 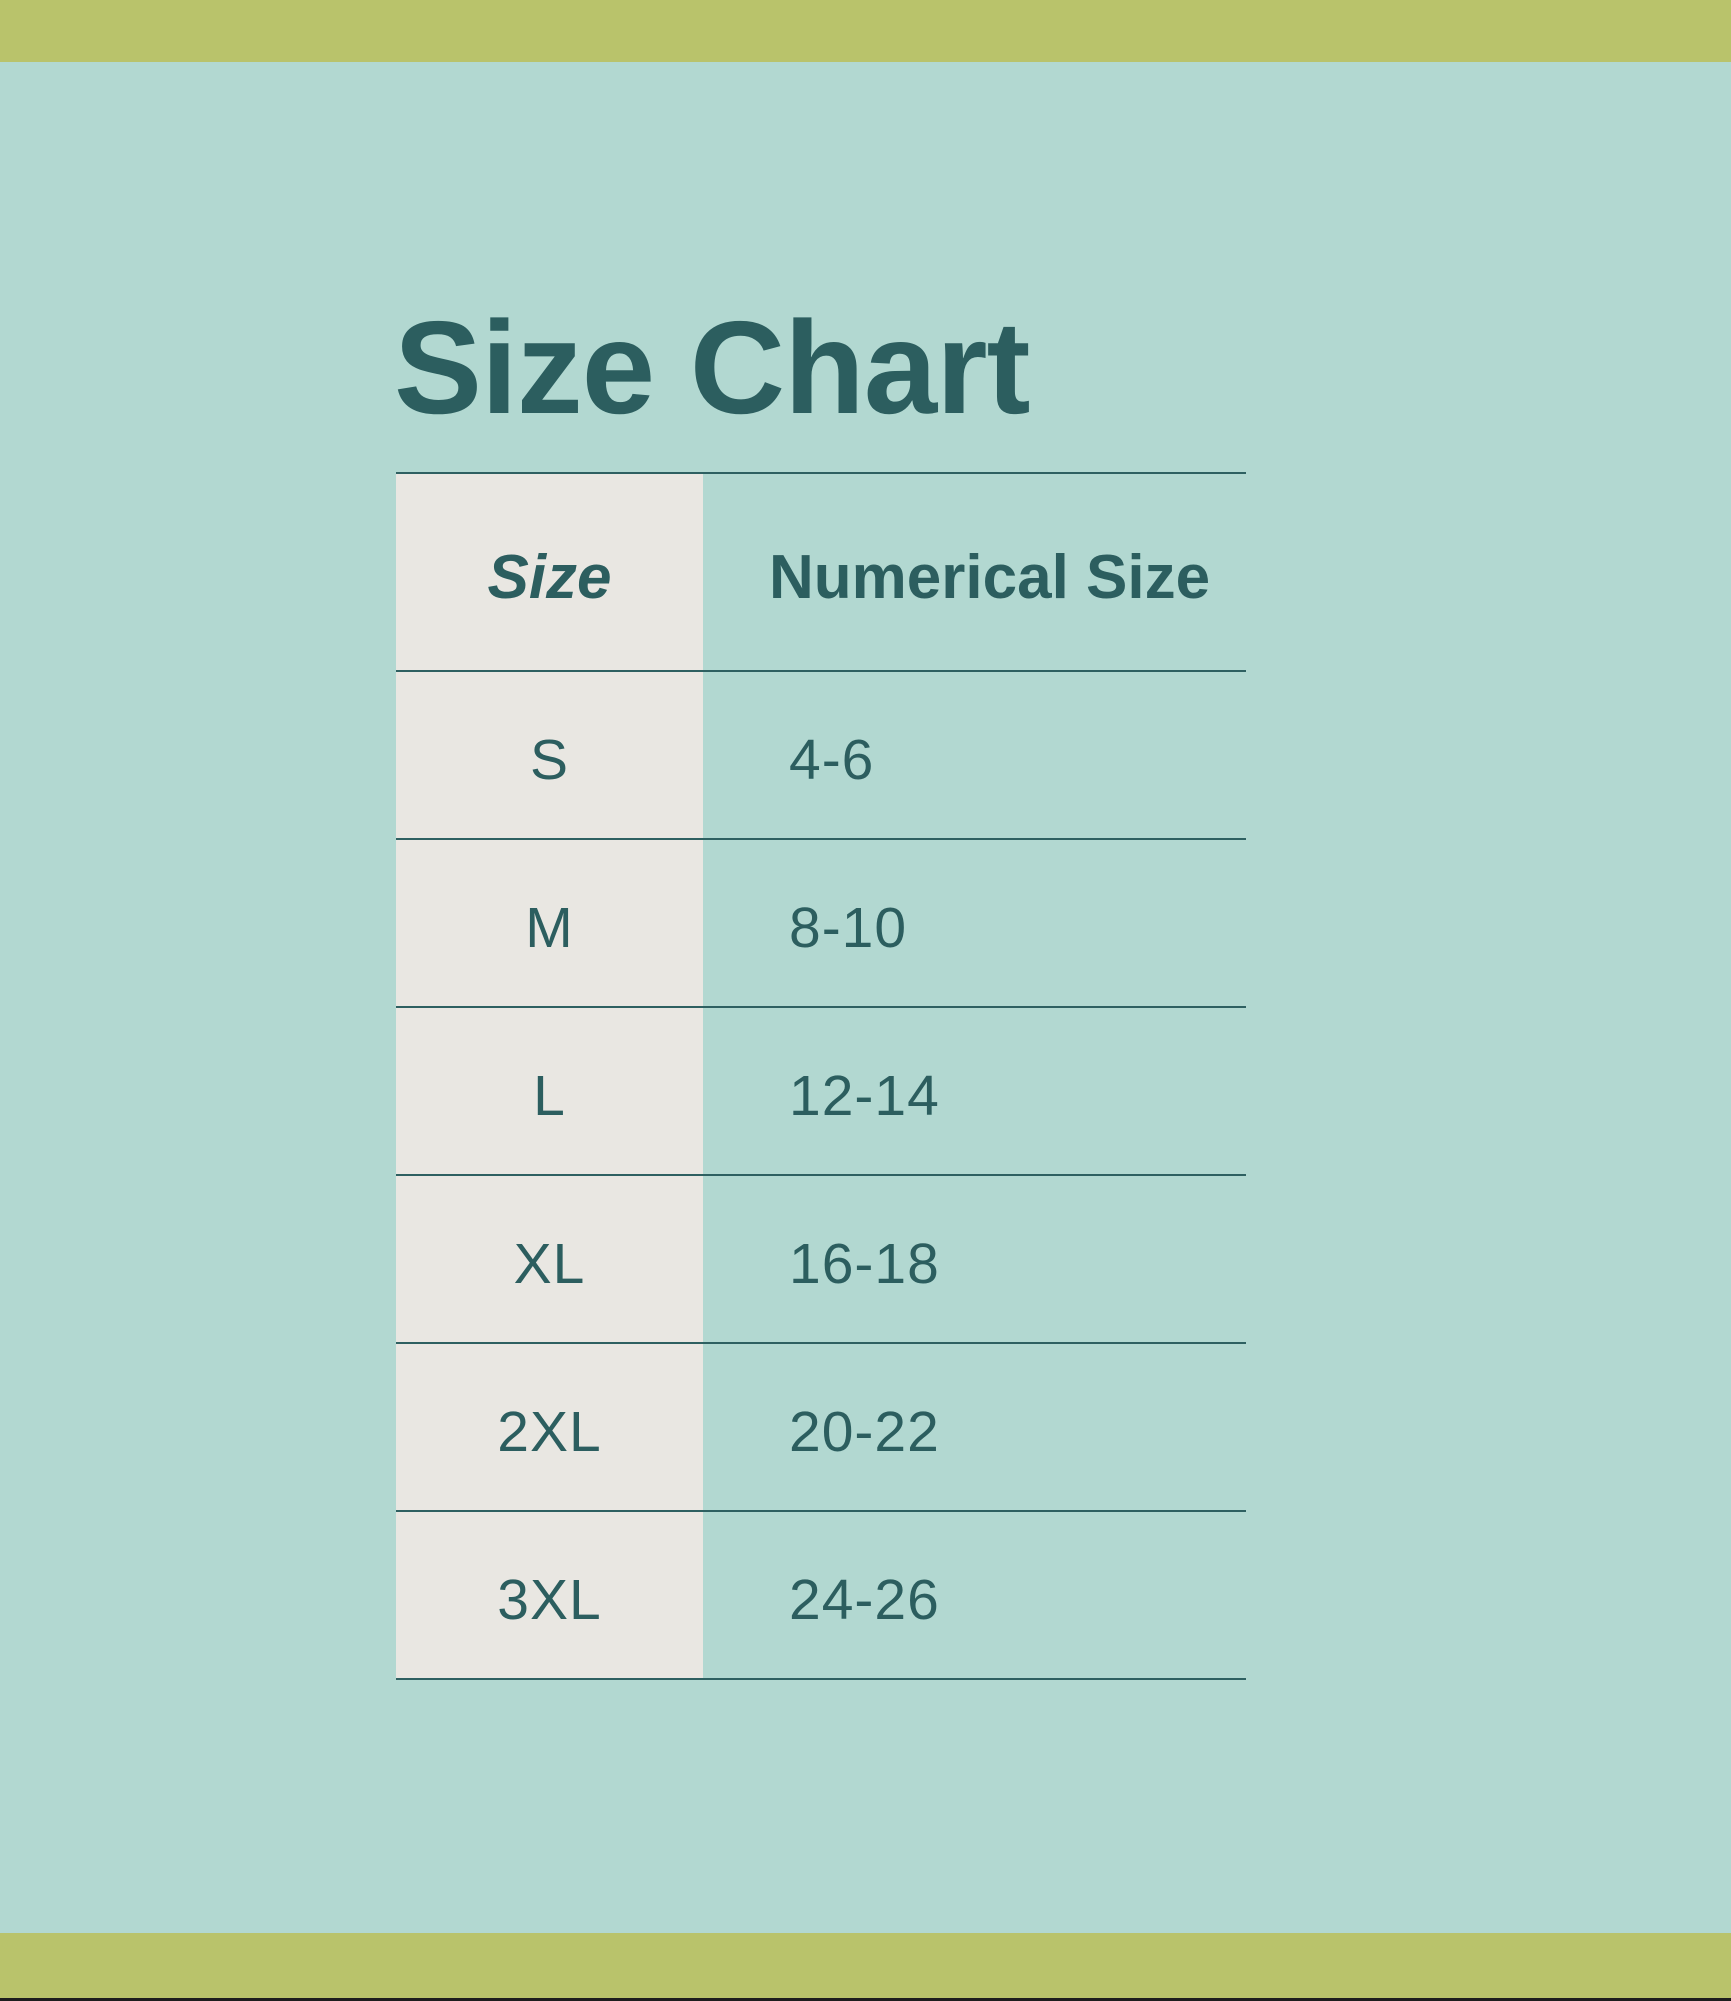 What do you see at coordinates (974, 755) in the screenshot?
I see `numerical-size-cell: 4-6` at bounding box center [974, 755].